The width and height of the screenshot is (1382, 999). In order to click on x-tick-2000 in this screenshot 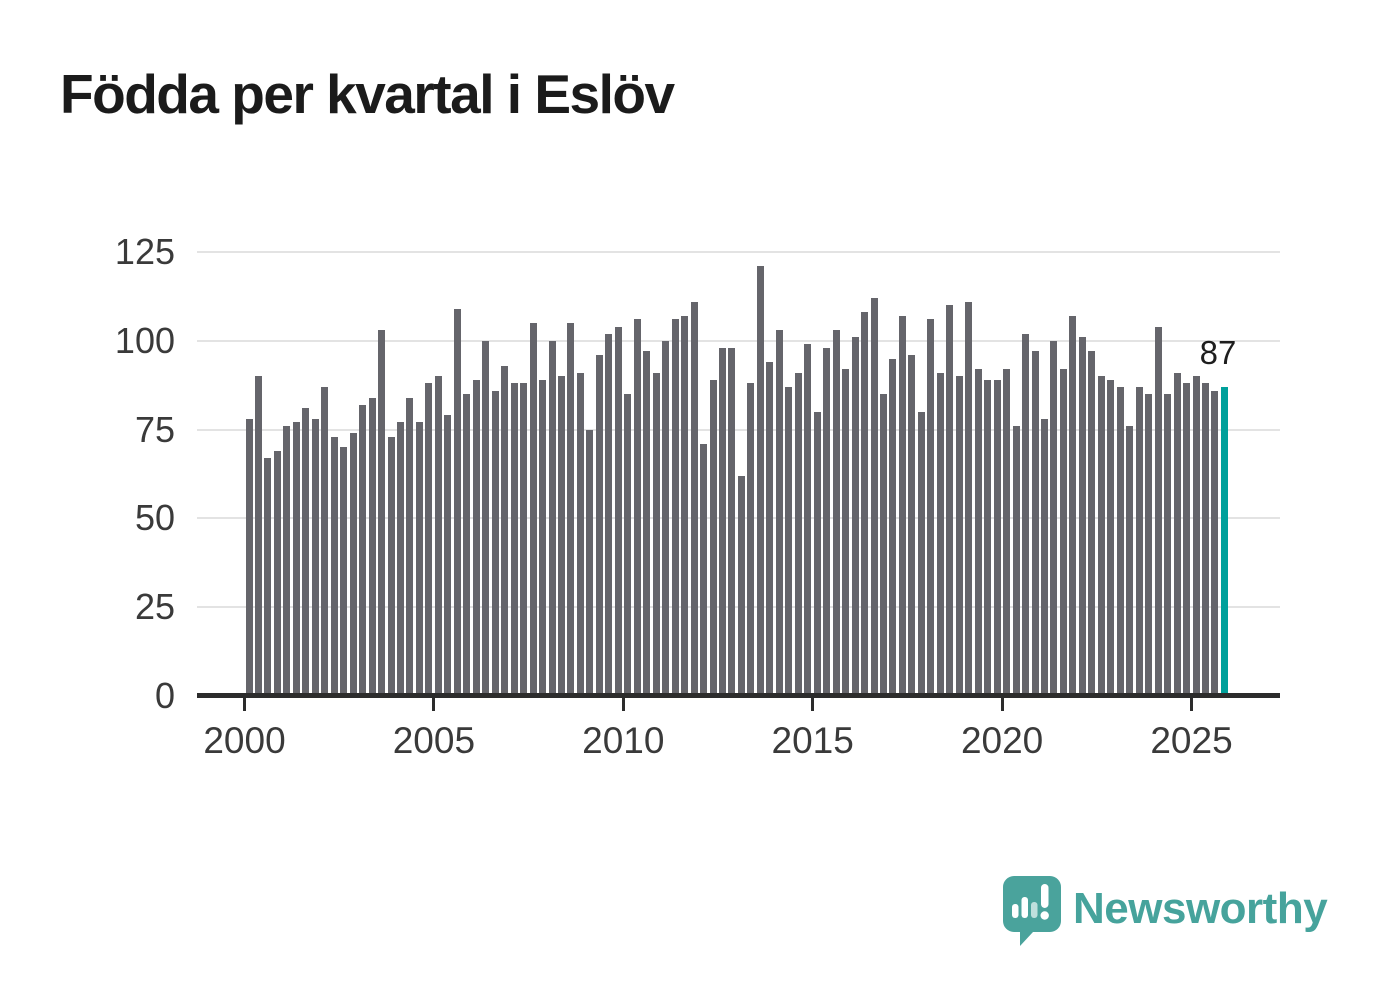, I will do `click(244, 704)`.